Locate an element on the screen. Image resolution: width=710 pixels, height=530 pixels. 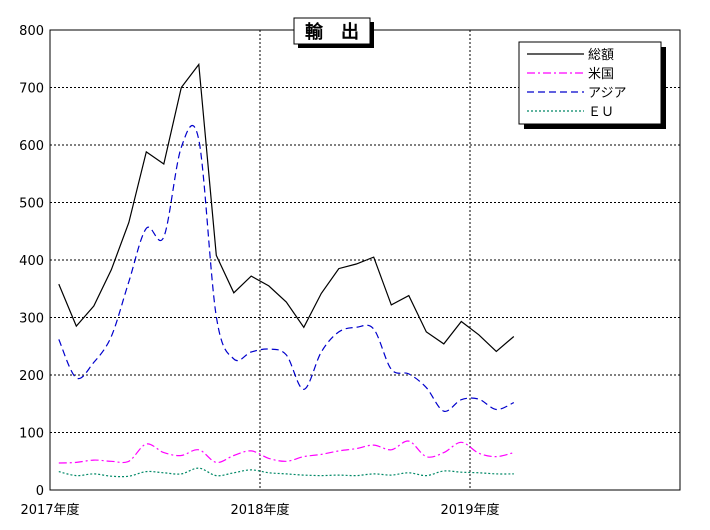
y-tick-label: 500 is located at coordinates (31, 204).